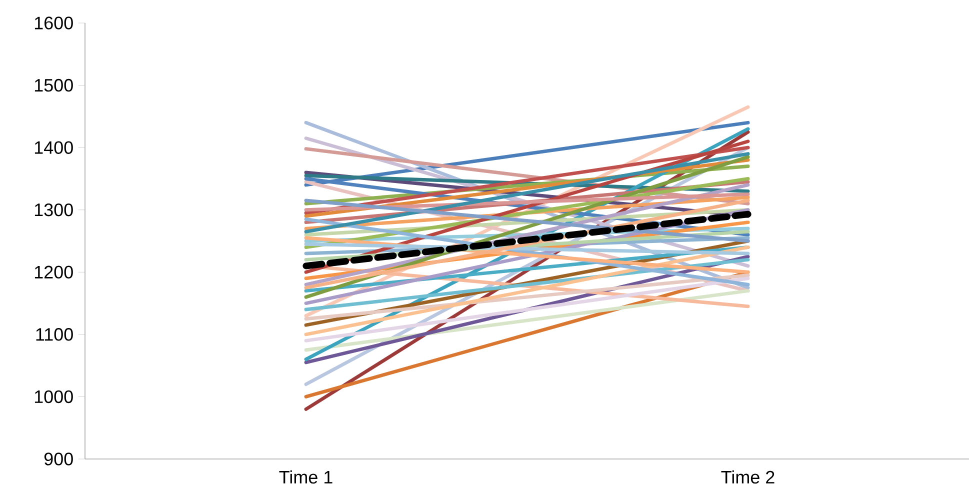 The width and height of the screenshot is (969, 497). Describe the element at coordinates (58, 459) in the screenshot. I see `y-tick-label: 900` at that location.